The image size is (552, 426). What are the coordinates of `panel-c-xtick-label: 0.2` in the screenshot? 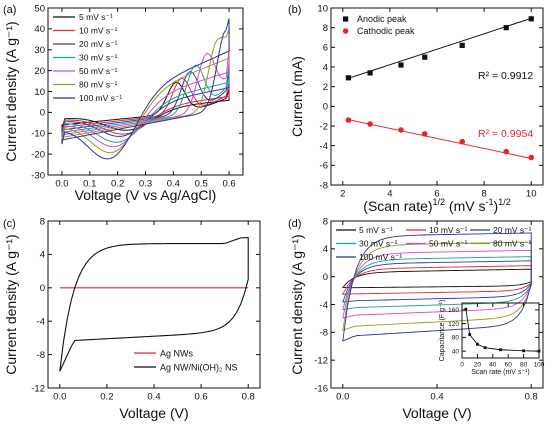 It's located at (106, 397).